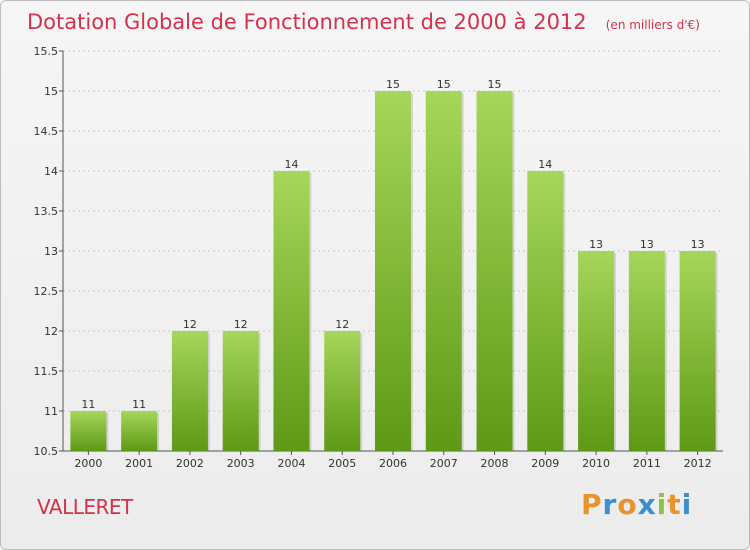 This screenshot has width=750, height=550. Describe the element at coordinates (592, 504) in the screenshot. I see `logo-letter: P` at that location.